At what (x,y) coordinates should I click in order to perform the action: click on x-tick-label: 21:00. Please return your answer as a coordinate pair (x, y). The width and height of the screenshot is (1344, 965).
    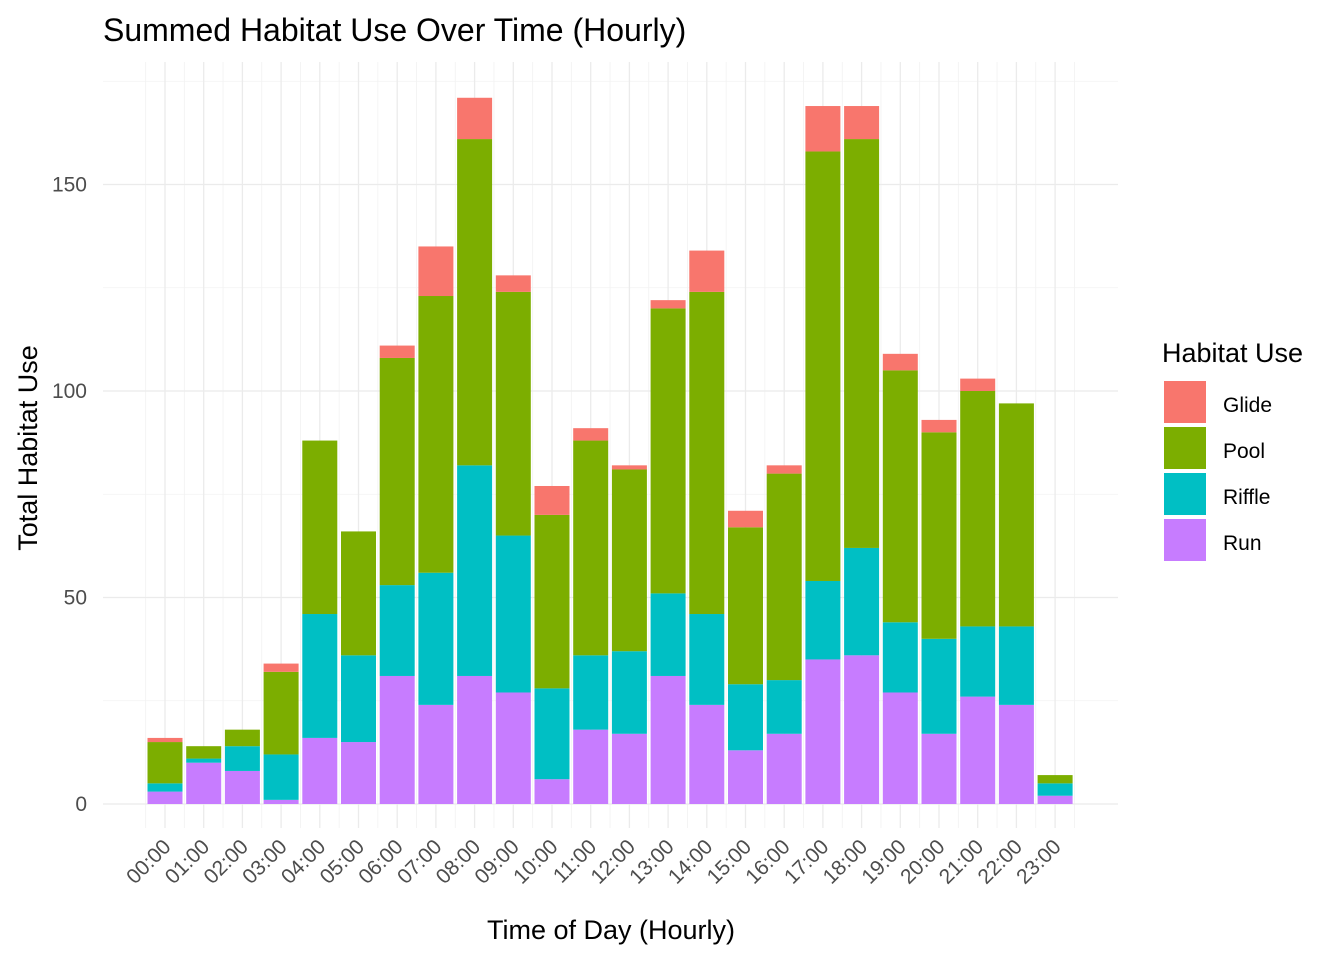
    Looking at the image, I should click on (961, 861).